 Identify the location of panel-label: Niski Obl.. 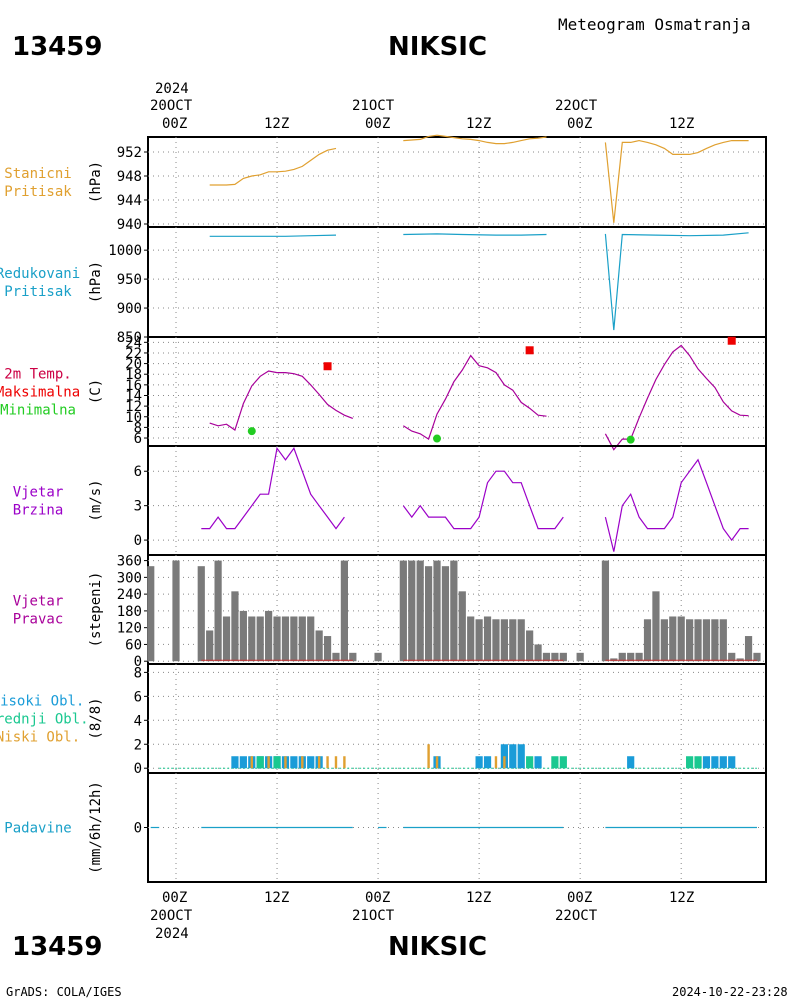
(40, 738).